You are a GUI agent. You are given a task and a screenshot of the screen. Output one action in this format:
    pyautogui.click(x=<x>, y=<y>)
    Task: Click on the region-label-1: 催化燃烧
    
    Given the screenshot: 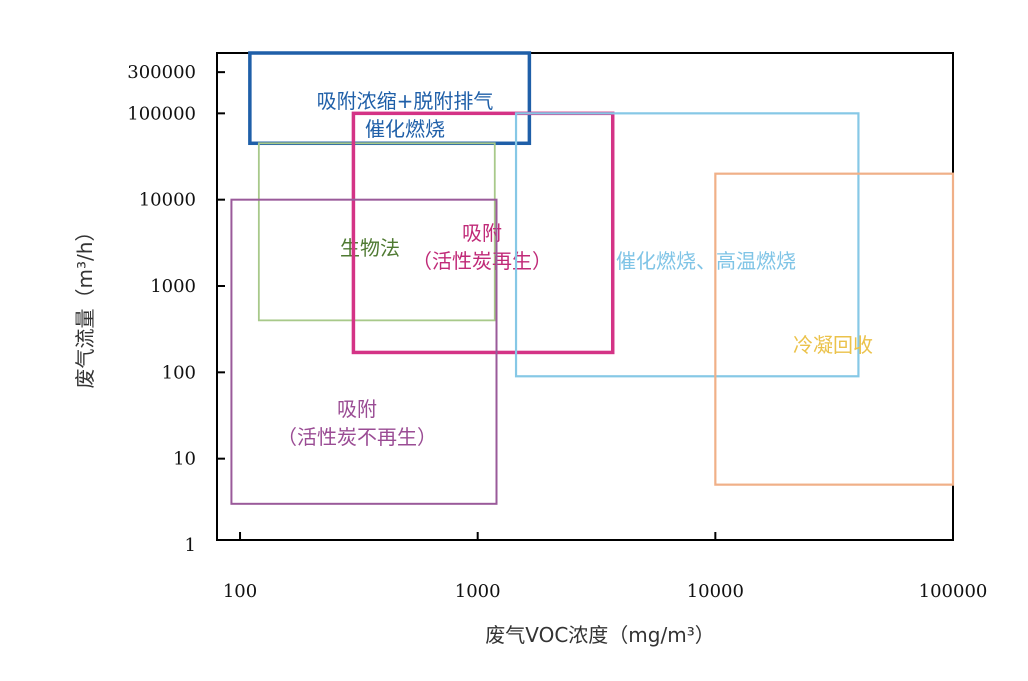 What is the action you would take?
    pyautogui.click(x=405, y=129)
    